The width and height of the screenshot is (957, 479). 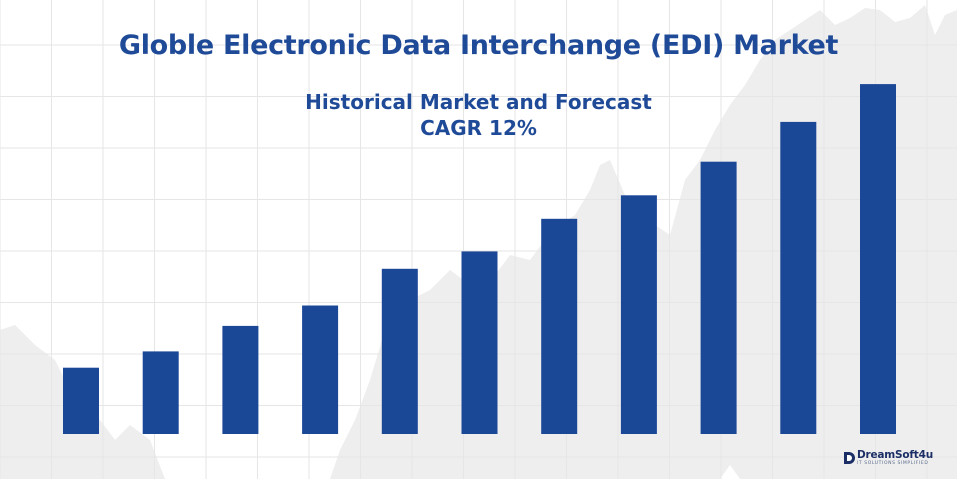 What do you see at coordinates (849, 458) in the screenshot?
I see `dreamsoft-logo-icon` at bounding box center [849, 458].